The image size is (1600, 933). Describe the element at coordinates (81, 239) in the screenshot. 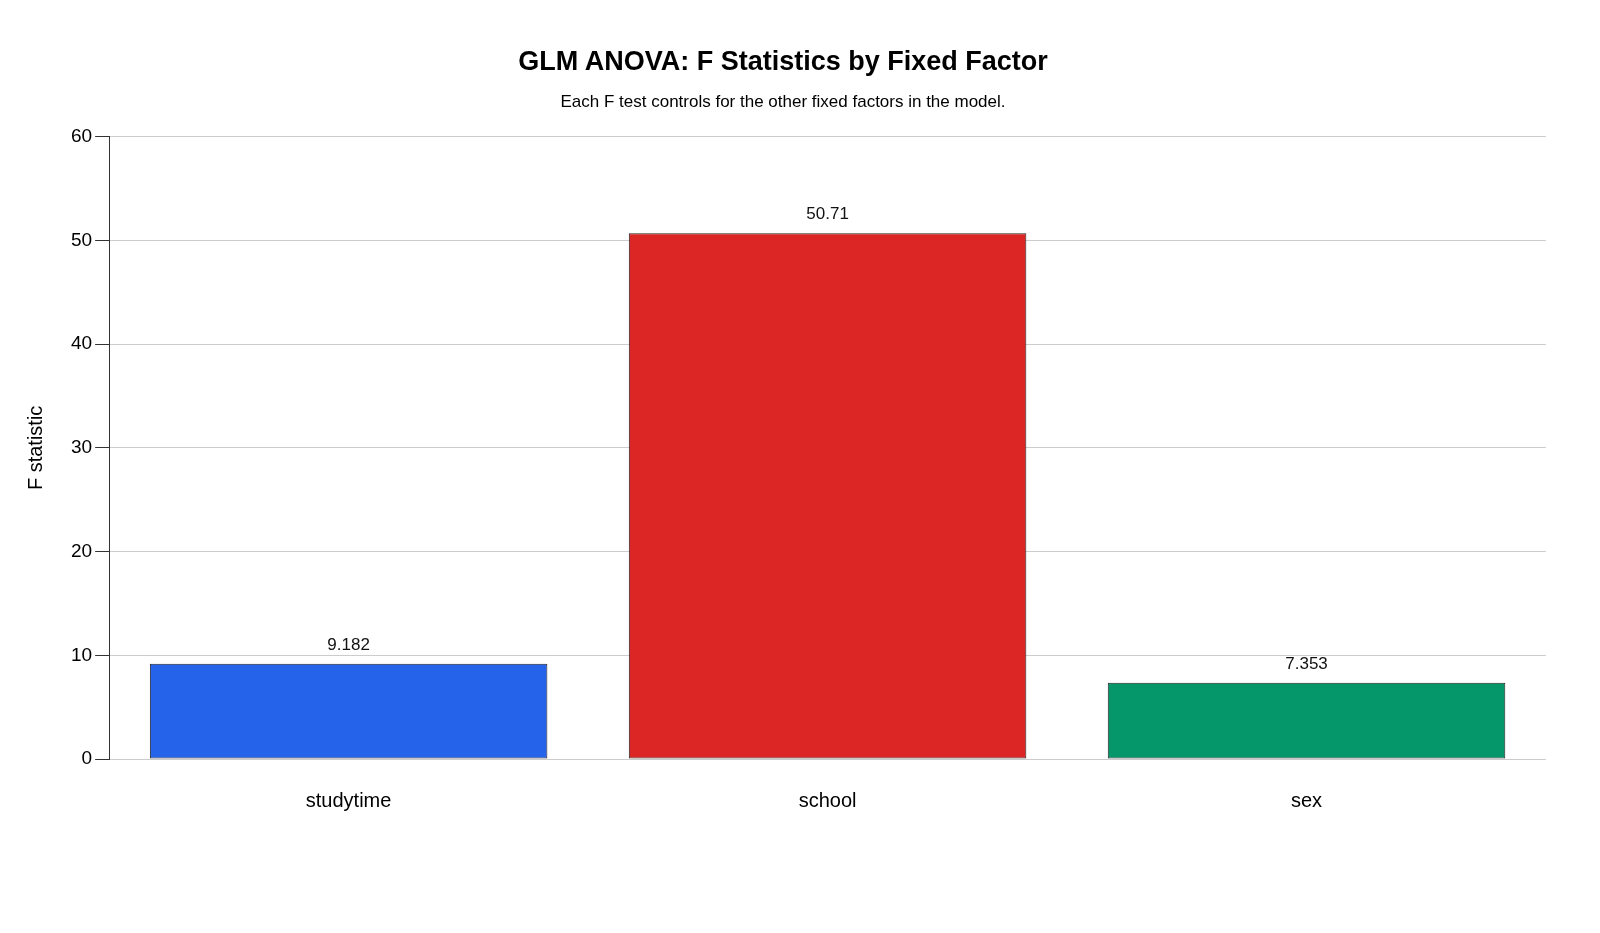

I see `y-tick-label: 50` at that location.